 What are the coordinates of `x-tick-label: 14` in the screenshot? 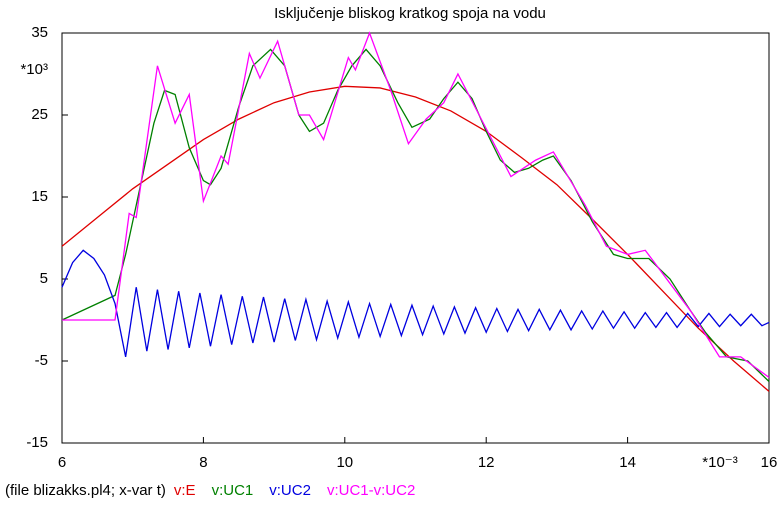 It's located at (627, 462).